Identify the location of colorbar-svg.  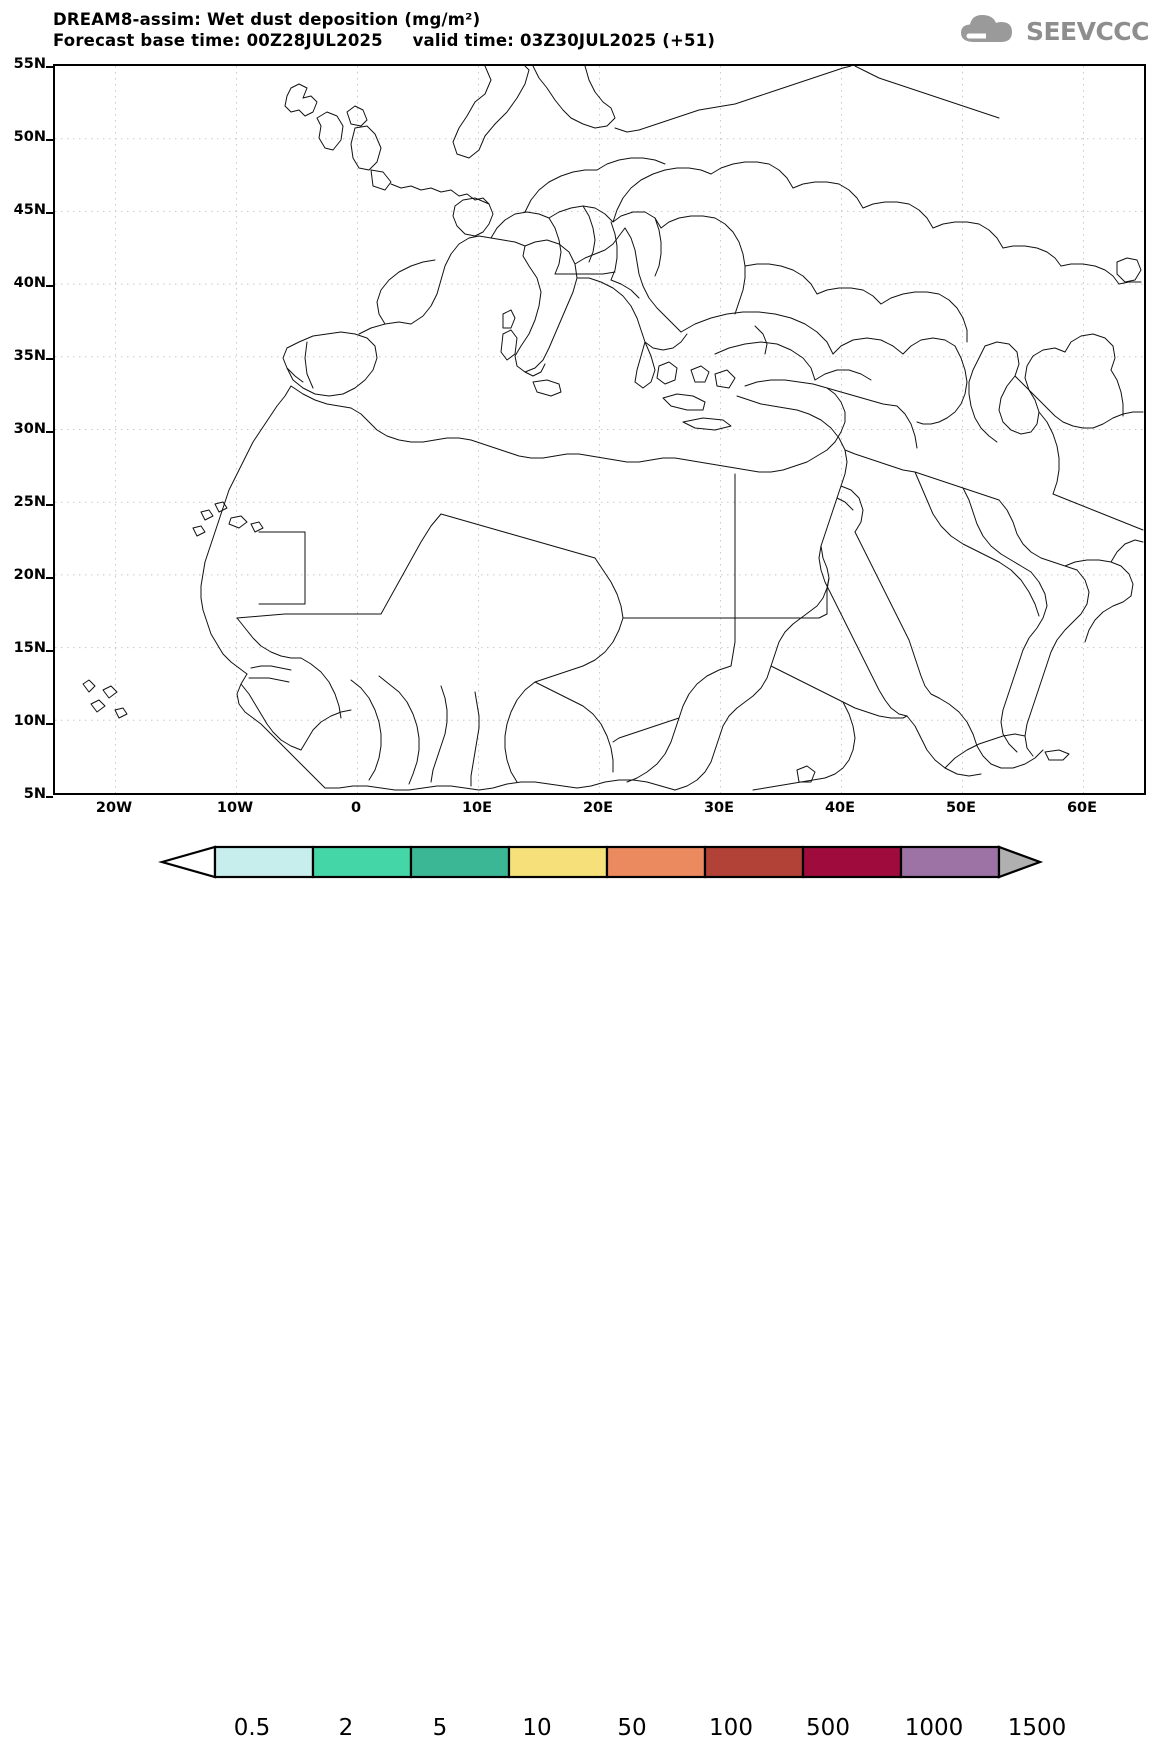
(600, 862).